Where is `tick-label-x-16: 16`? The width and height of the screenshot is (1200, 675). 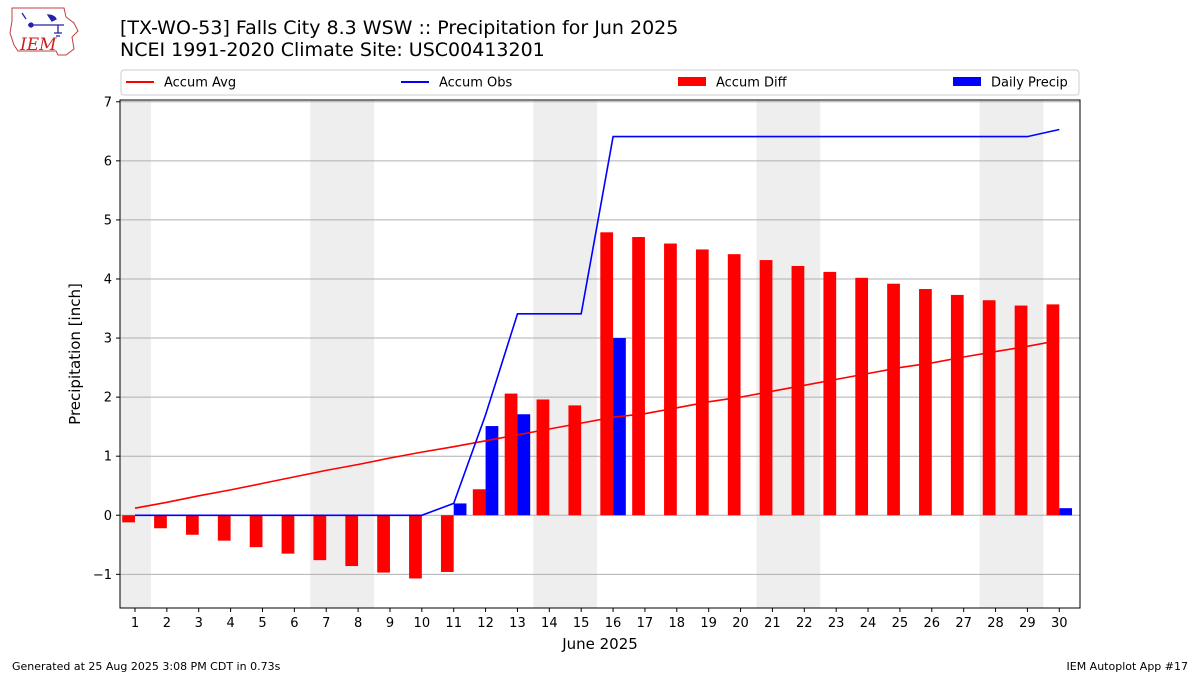 tick-label-x-16: 16 is located at coordinates (613, 623).